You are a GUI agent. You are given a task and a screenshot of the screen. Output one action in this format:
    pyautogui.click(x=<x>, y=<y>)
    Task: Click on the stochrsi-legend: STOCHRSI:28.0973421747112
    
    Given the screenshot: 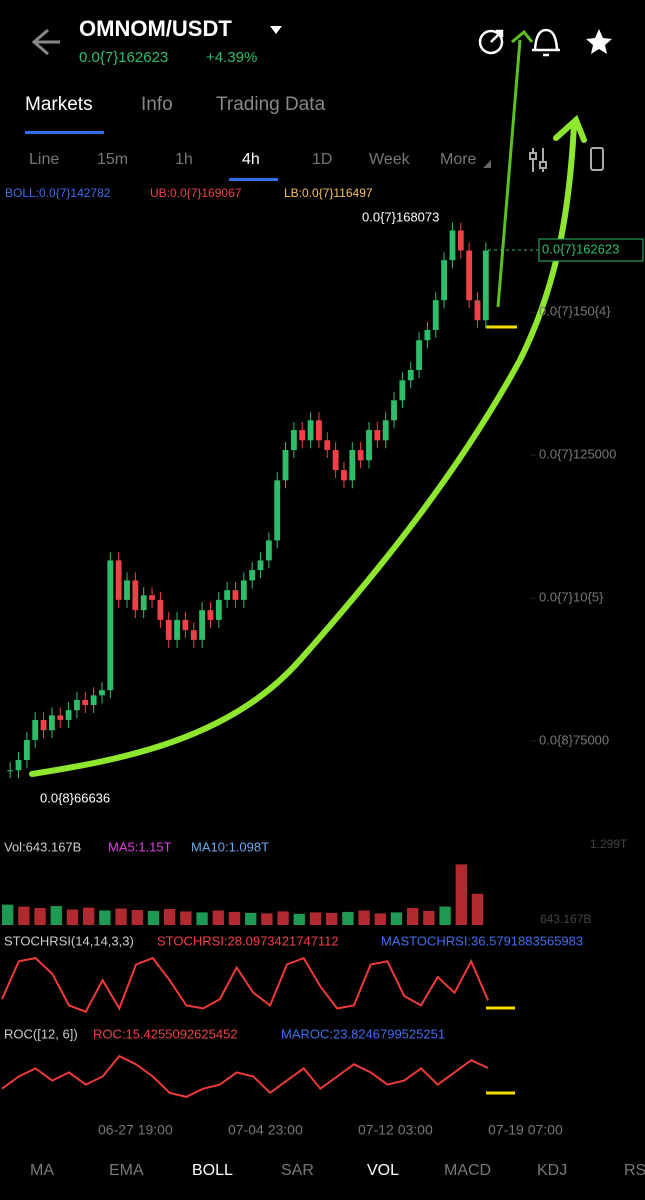 What is the action you would take?
    pyautogui.click(x=248, y=940)
    